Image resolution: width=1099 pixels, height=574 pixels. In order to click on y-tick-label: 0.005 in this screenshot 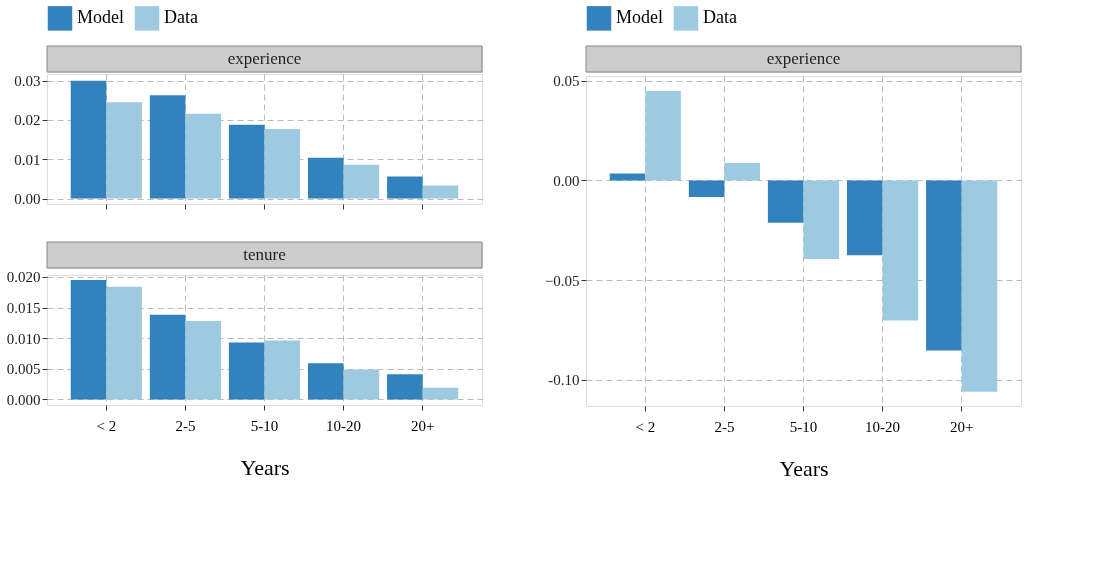, I will do `click(23, 369)`.